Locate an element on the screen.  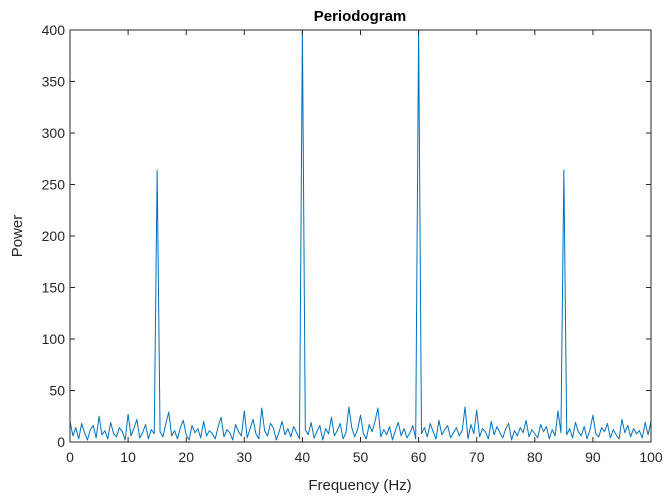
x-tick-label-100: 100 is located at coordinates (651, 457).